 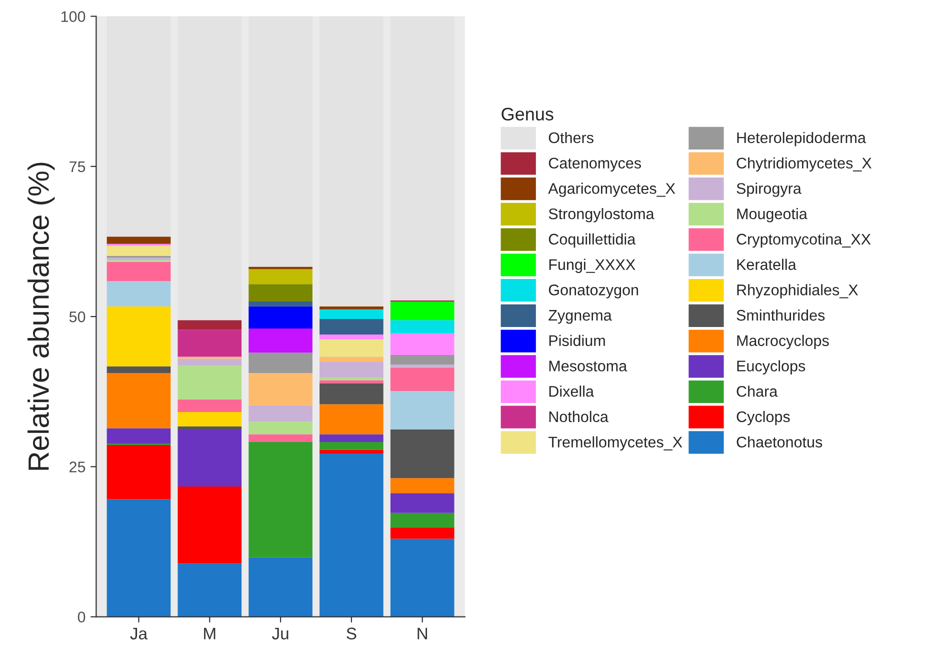 I want to click on y-tick-label: 0, so click(x=82, y=617).